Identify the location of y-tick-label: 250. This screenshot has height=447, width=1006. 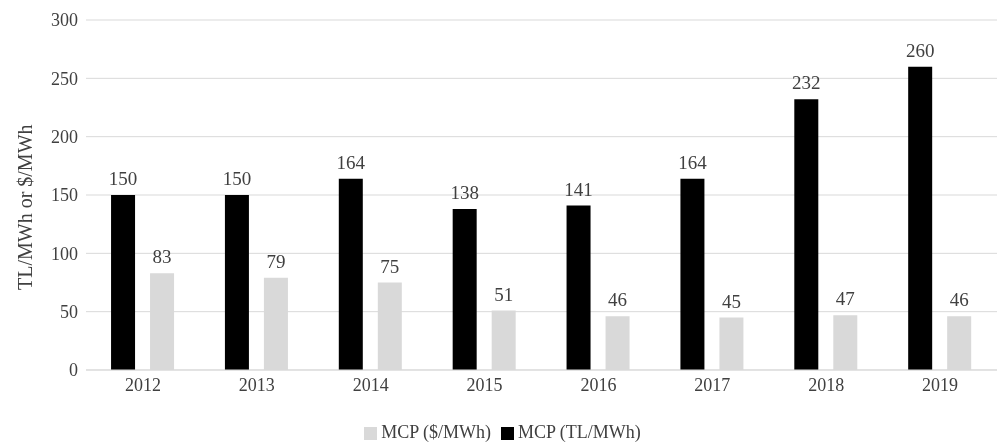
(64, 78).